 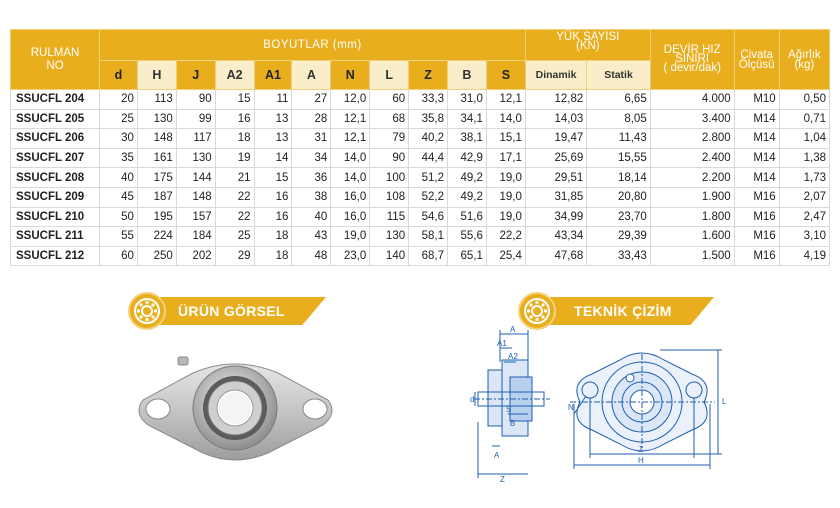 I want to click on dim-label-d: d, so click(x=472, y=399).